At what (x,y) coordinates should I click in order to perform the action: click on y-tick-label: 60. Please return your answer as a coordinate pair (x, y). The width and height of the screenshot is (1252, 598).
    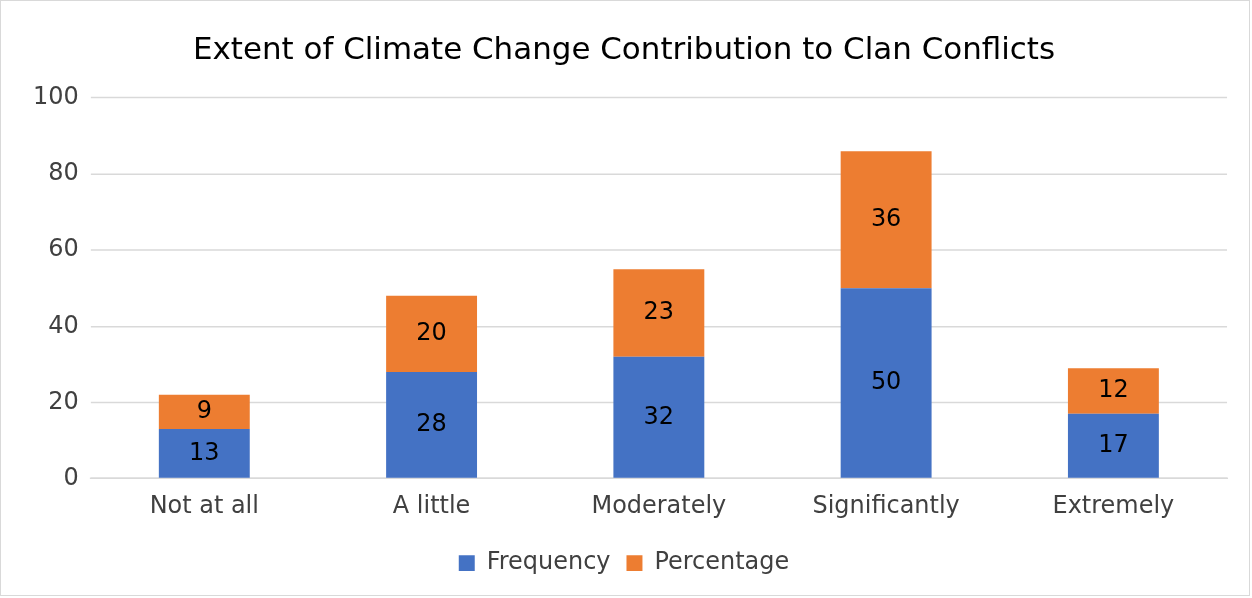
    Looking at the image, I should click on (63, 248).